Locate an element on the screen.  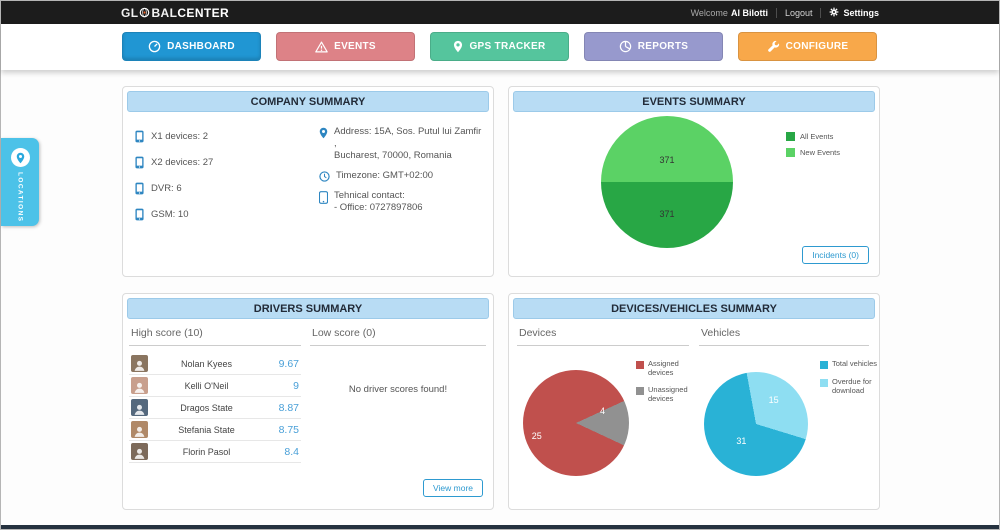
devices-pie-chart: 25 4 is located at coordinates (576, 423).